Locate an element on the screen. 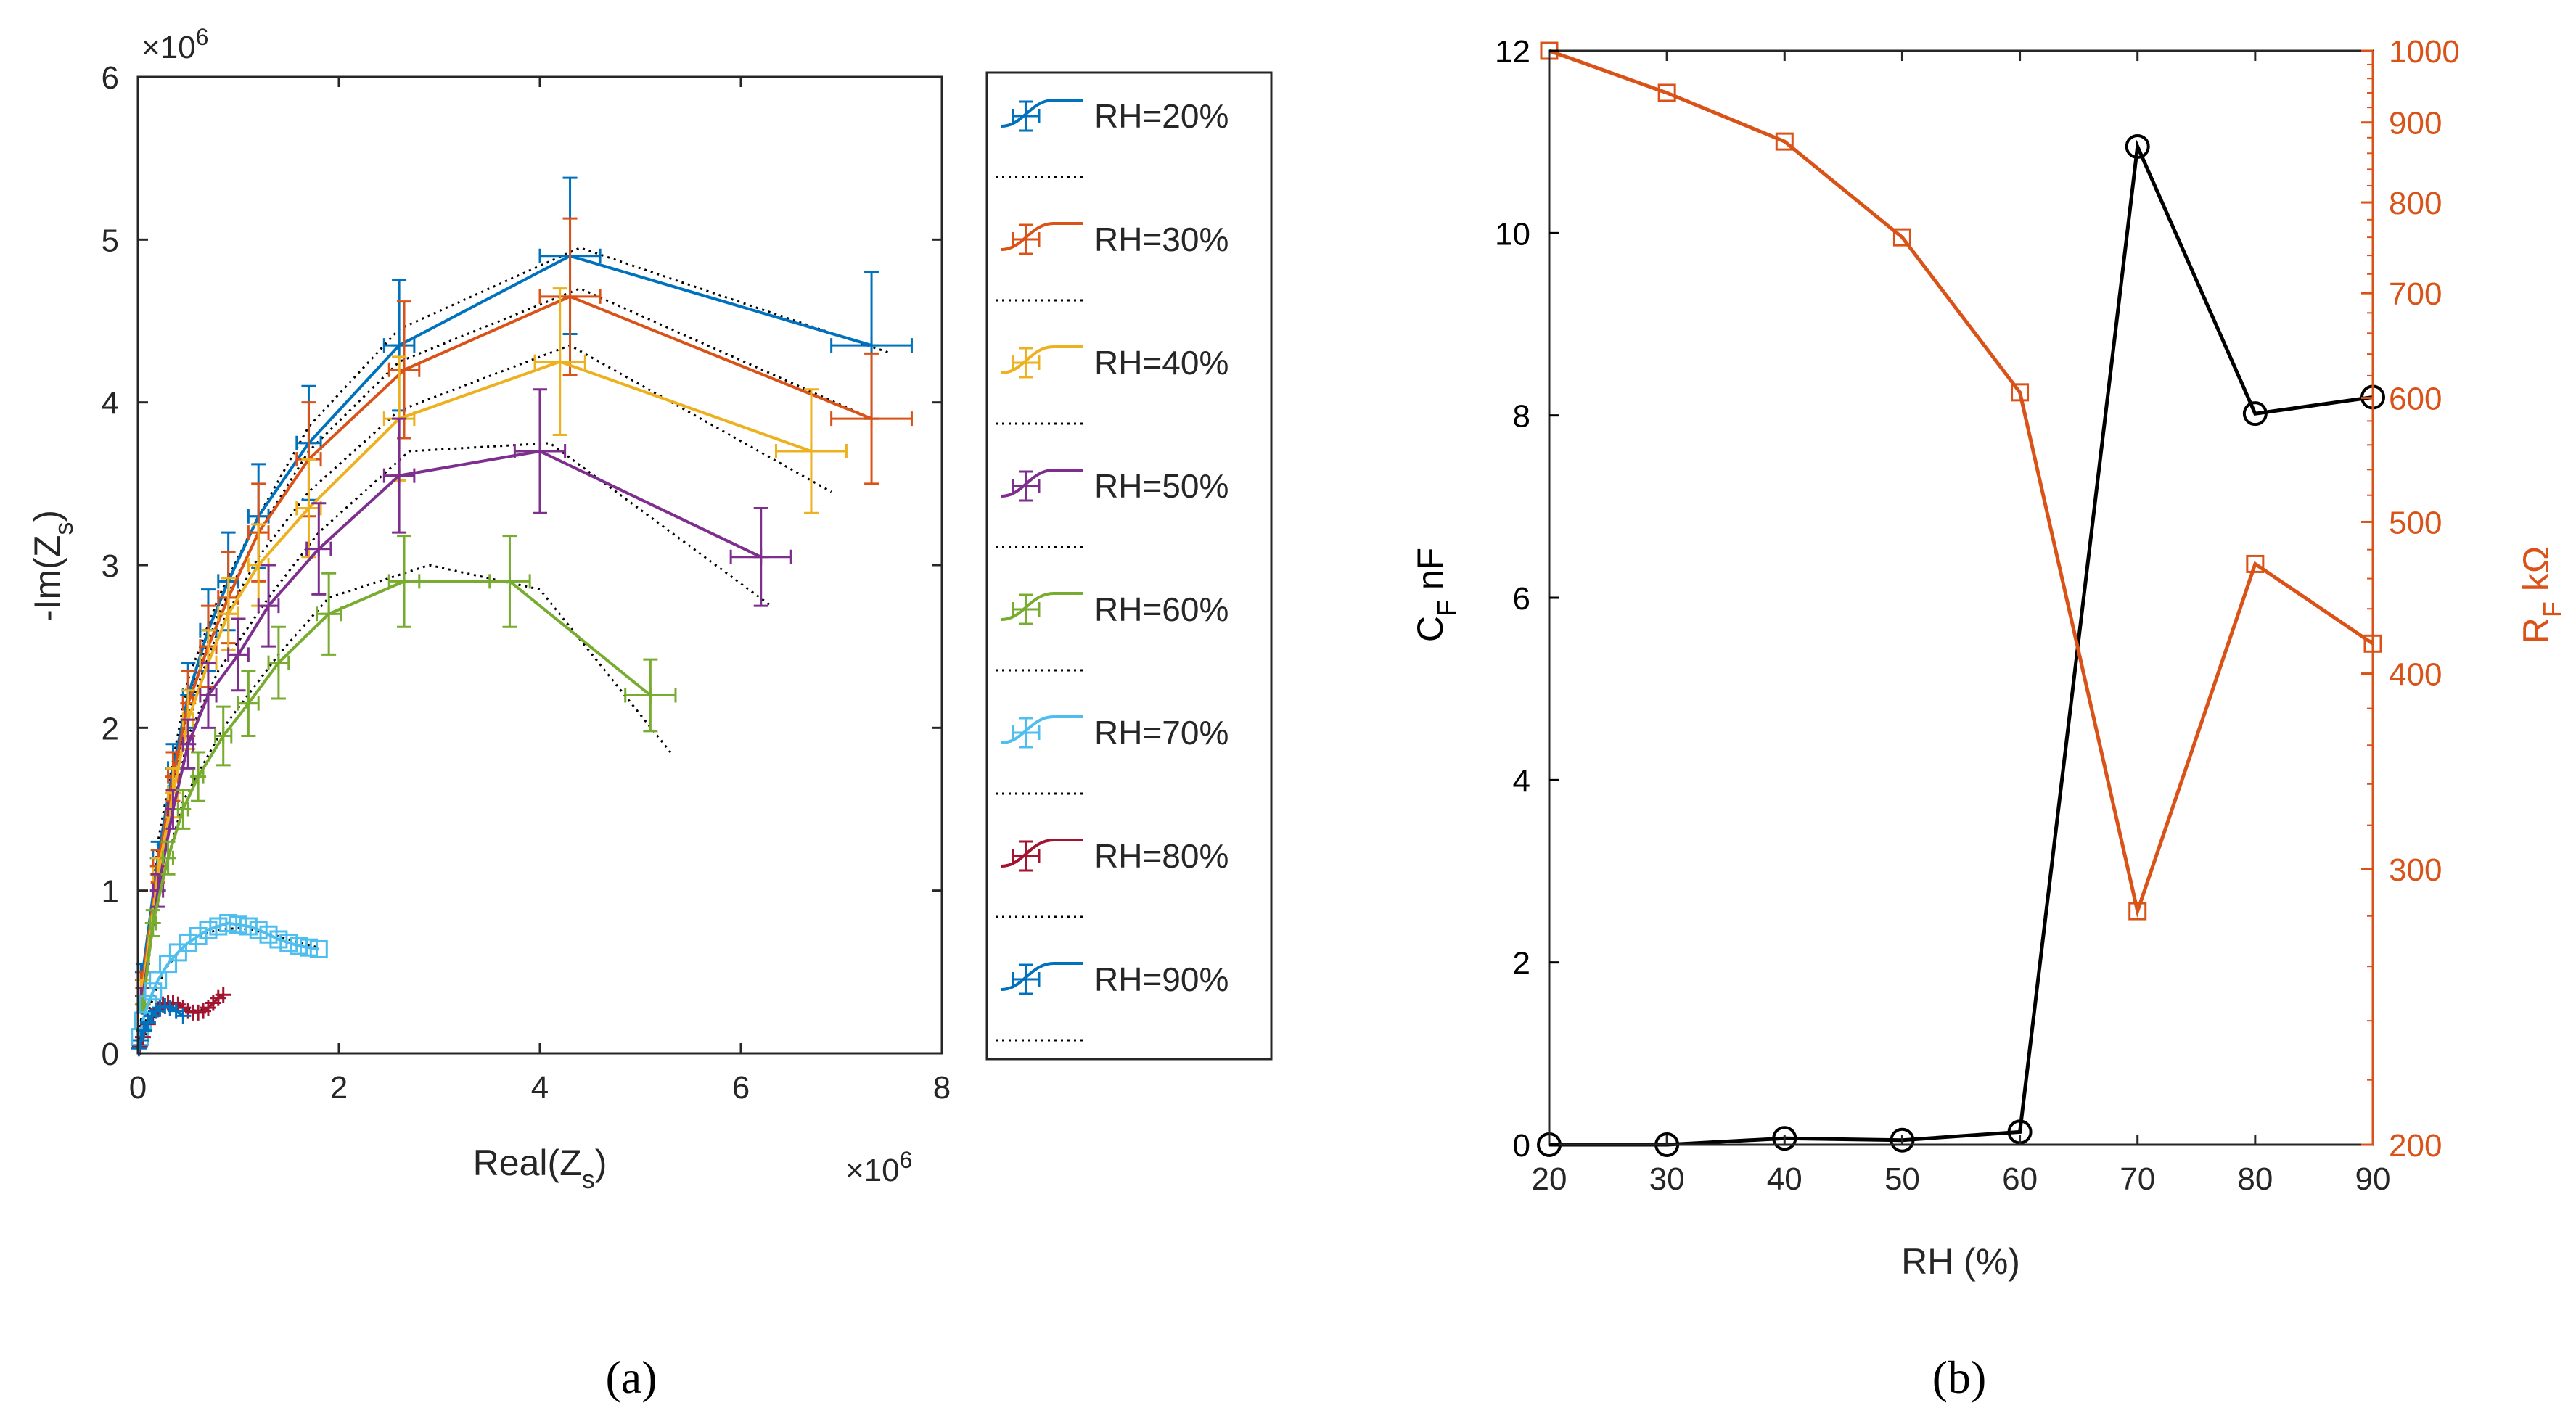  legend-label: RH=20% is located at coordinates (1161, 116).